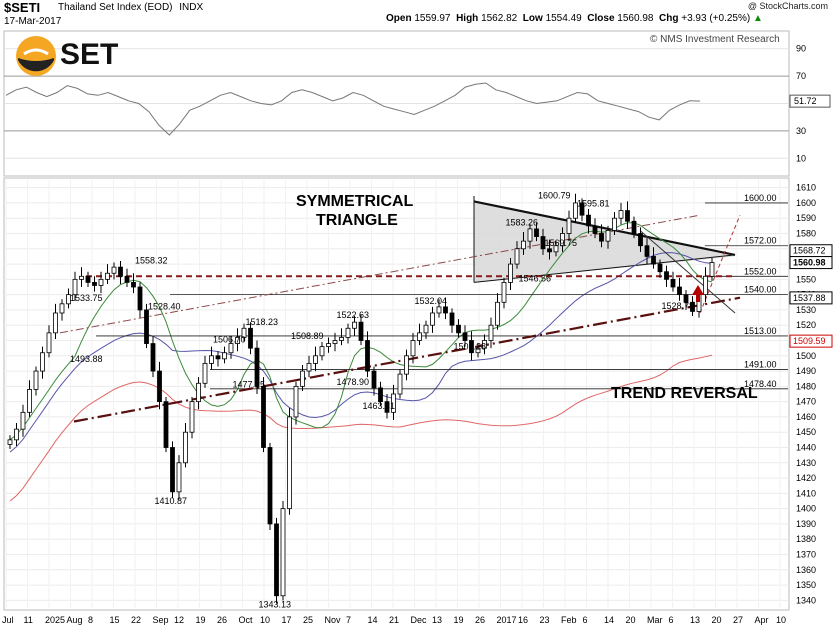 The height and width of the screenshot is (627, 838). What do you see at coordinates (353, 315) in the screenshot?
I see `price-annotation: 1522.63` at bounding box center [353, 315].